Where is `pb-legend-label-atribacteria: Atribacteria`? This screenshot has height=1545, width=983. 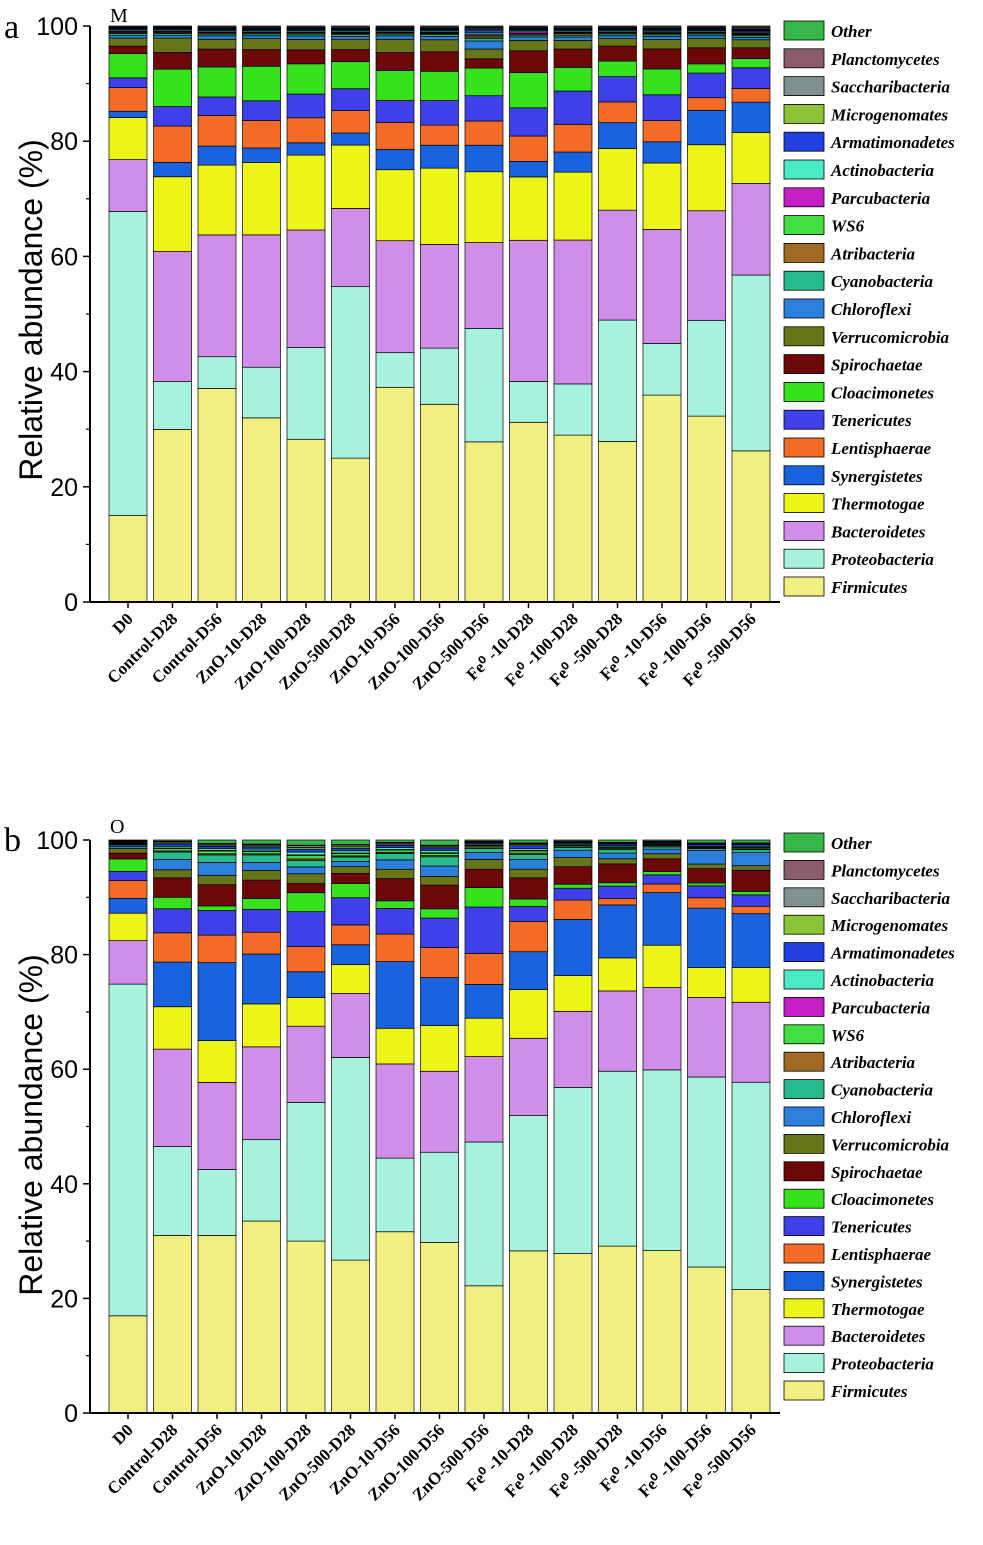 pb-legend-label-atribacteria: Atribacteria is located at coordinates (873, 1062).